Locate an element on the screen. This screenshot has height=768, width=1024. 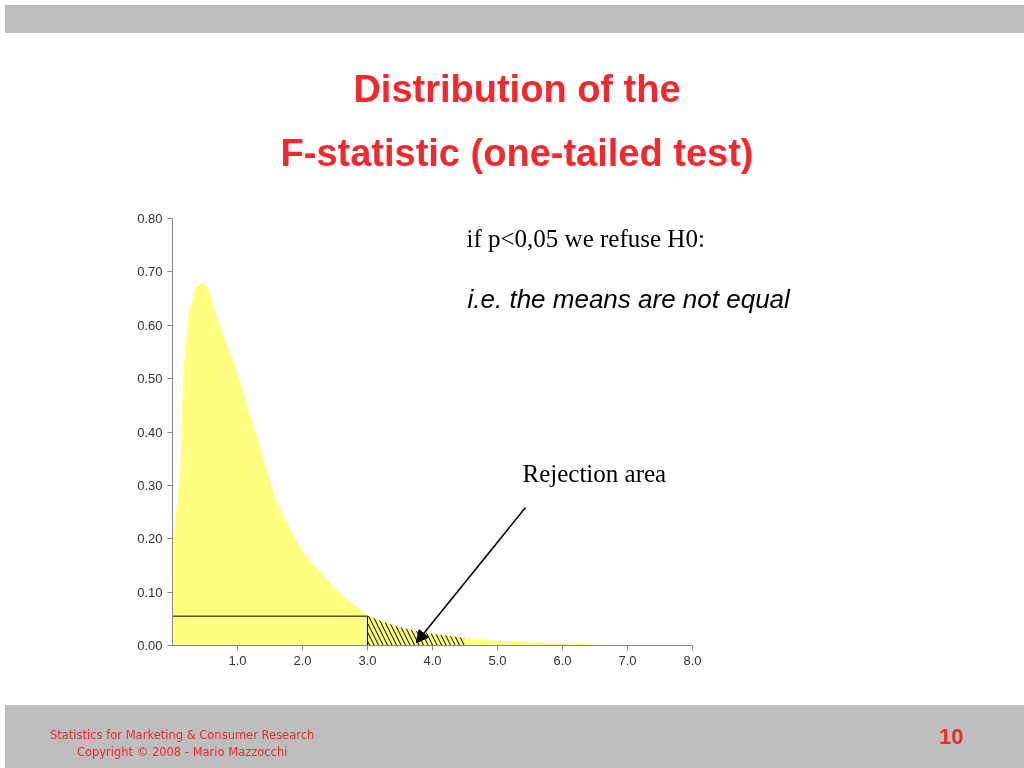
x-tick-label: 5.0 is located at coordinates (497, 660).